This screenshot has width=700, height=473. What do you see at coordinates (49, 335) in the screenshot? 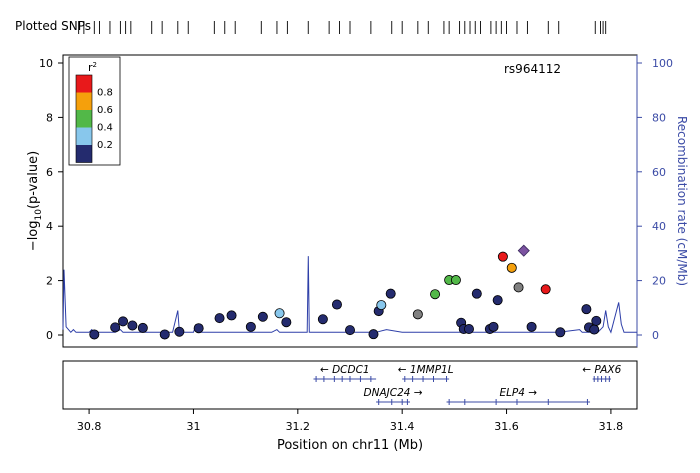
I see `y-tick-label: 0` at bounding box center [49, 335].